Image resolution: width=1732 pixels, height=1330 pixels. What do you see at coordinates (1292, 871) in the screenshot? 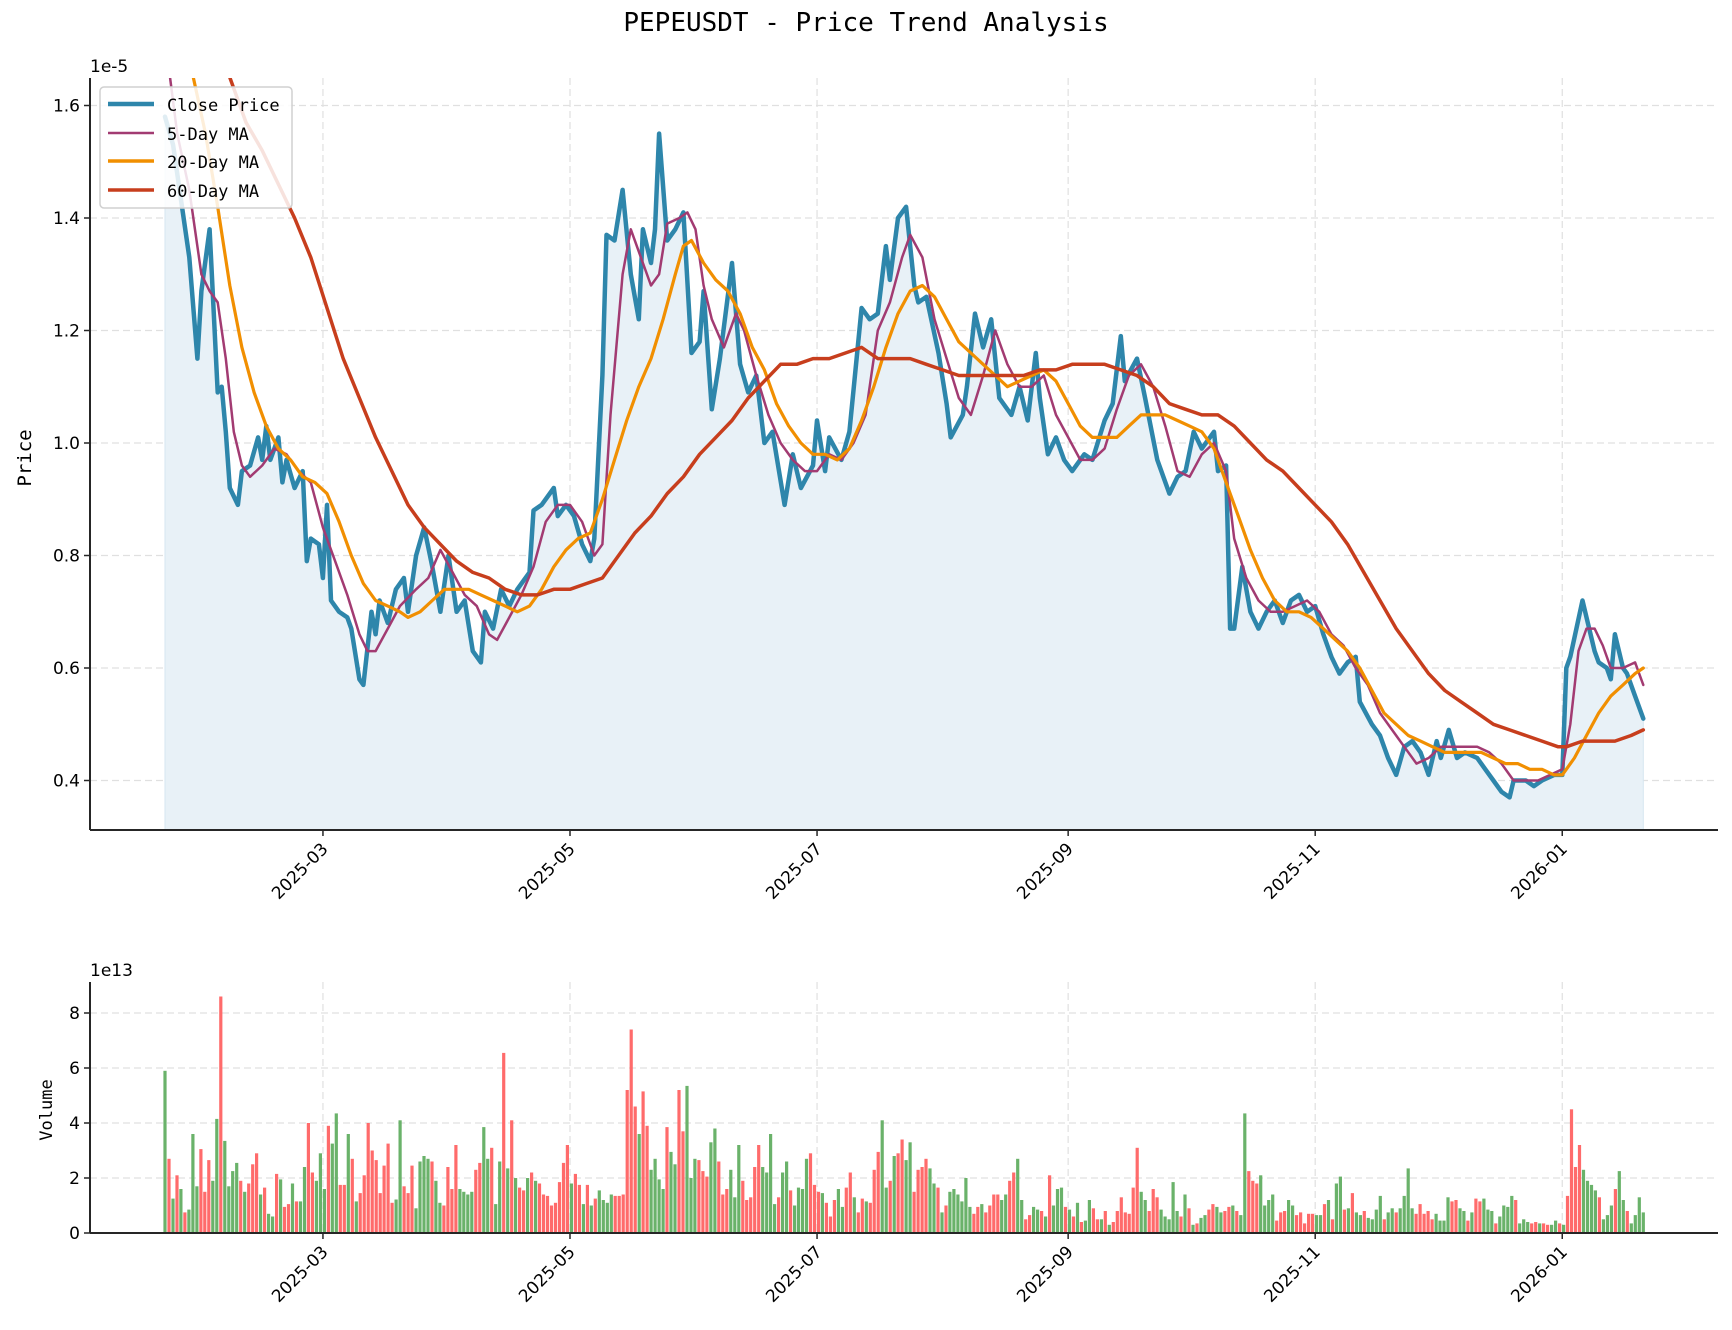
I see `price-xtick-label: 2025-11` at bounding box center [1292, 871].